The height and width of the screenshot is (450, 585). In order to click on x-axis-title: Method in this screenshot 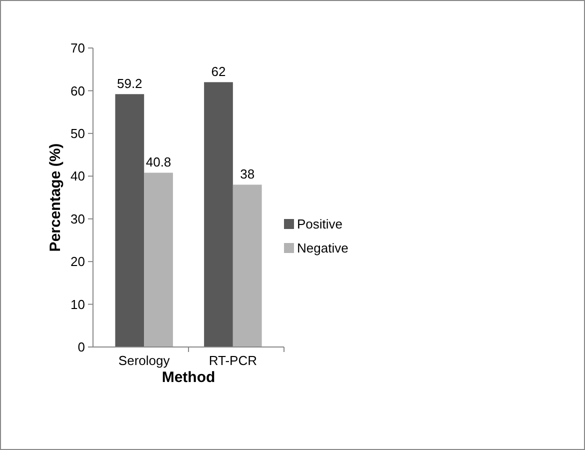, I will do `click(189, 377)`.